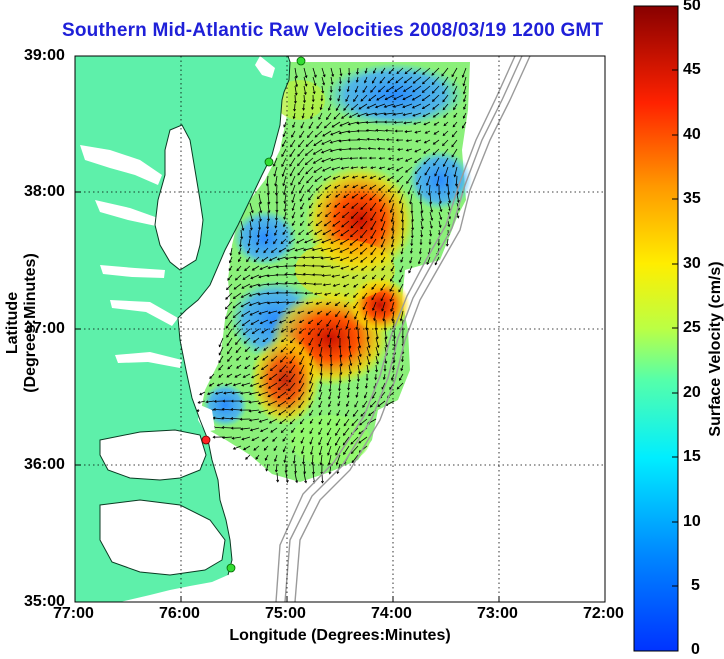 This screenshot has height=659, width=724. I want to click on colorbar-tick-label: 25, so click(692, 327).